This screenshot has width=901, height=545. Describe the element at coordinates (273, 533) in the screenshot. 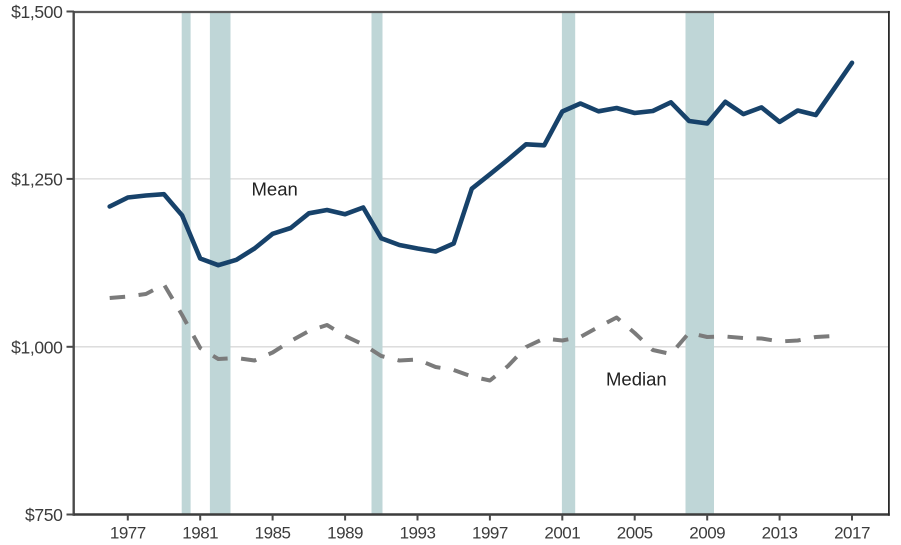

I see `svg-text: 1985` at that location.